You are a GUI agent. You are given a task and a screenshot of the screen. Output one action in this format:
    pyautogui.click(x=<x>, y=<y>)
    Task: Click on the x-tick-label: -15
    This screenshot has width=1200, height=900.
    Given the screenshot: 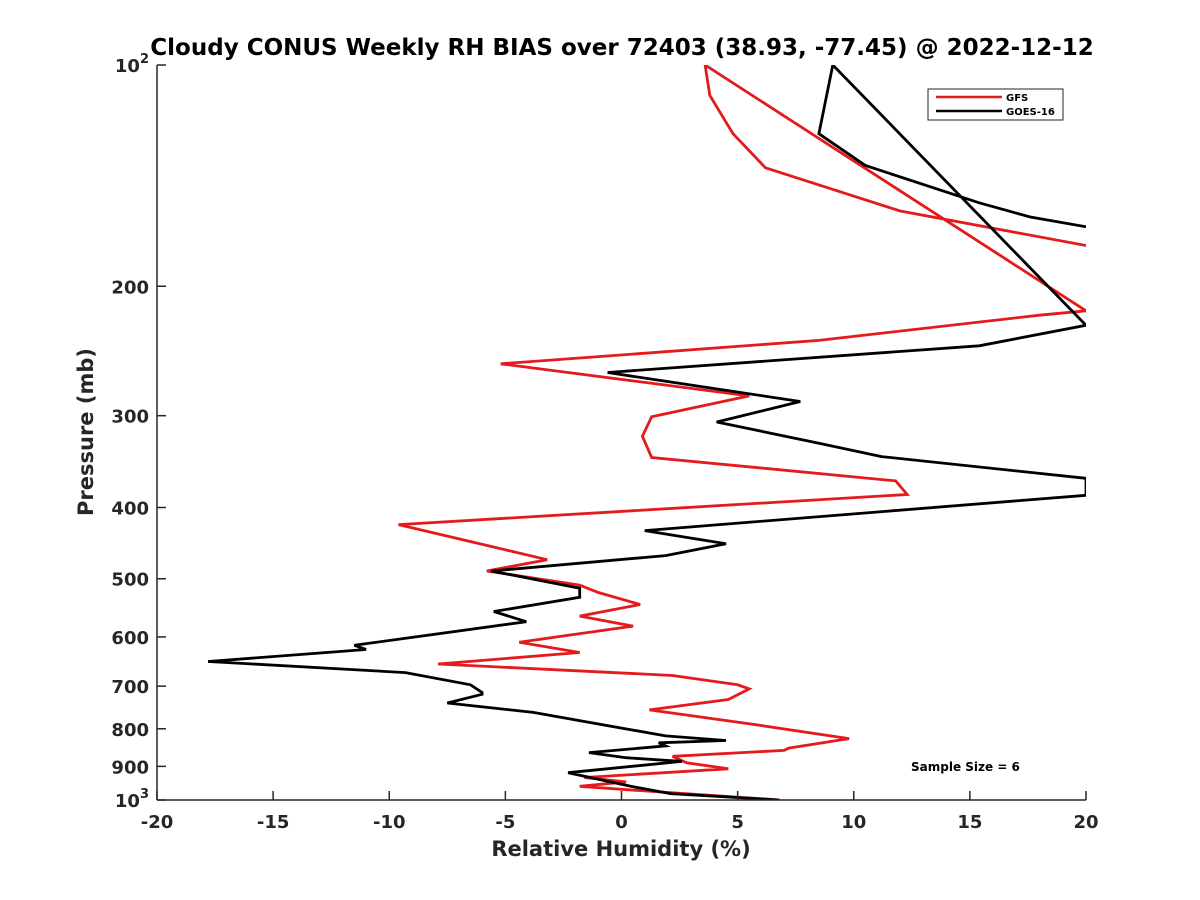 What is the action you would take?
    pyautogui.click(x=273, y=822)
    